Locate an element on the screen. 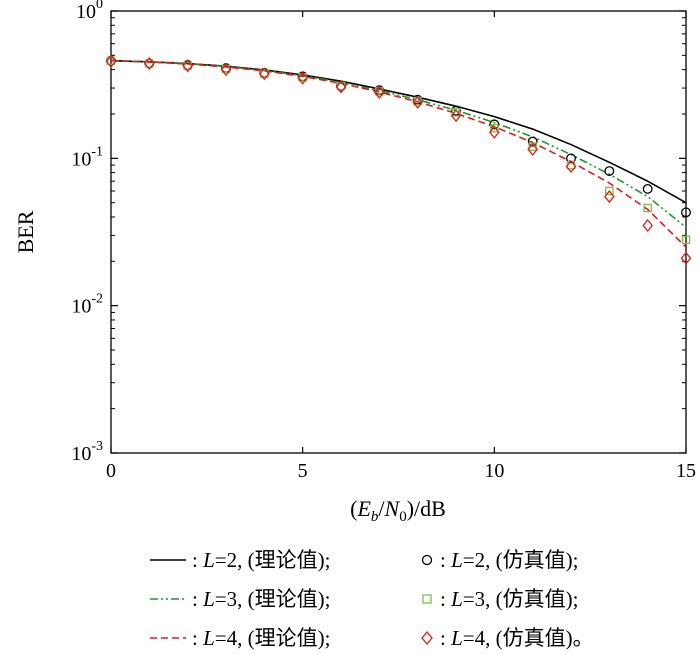 This screenshot has height=654, width=700. y-tick-label: 10⁻³ is located at coordinates (87, 452).